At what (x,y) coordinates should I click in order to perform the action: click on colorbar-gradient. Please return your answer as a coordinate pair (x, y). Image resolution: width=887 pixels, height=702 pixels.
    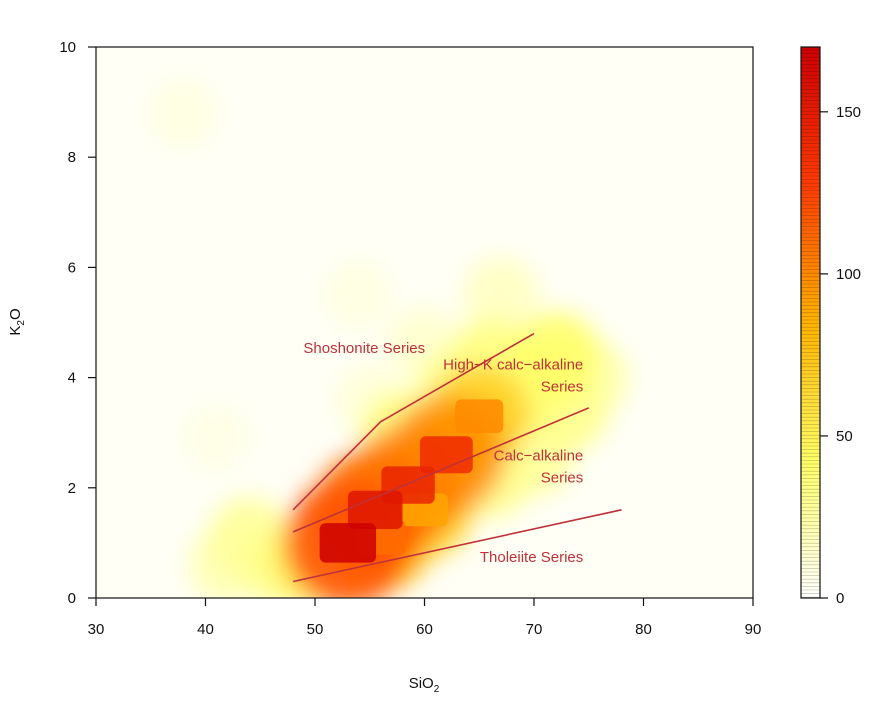
    Looking at the image, I should click on (810, 322).